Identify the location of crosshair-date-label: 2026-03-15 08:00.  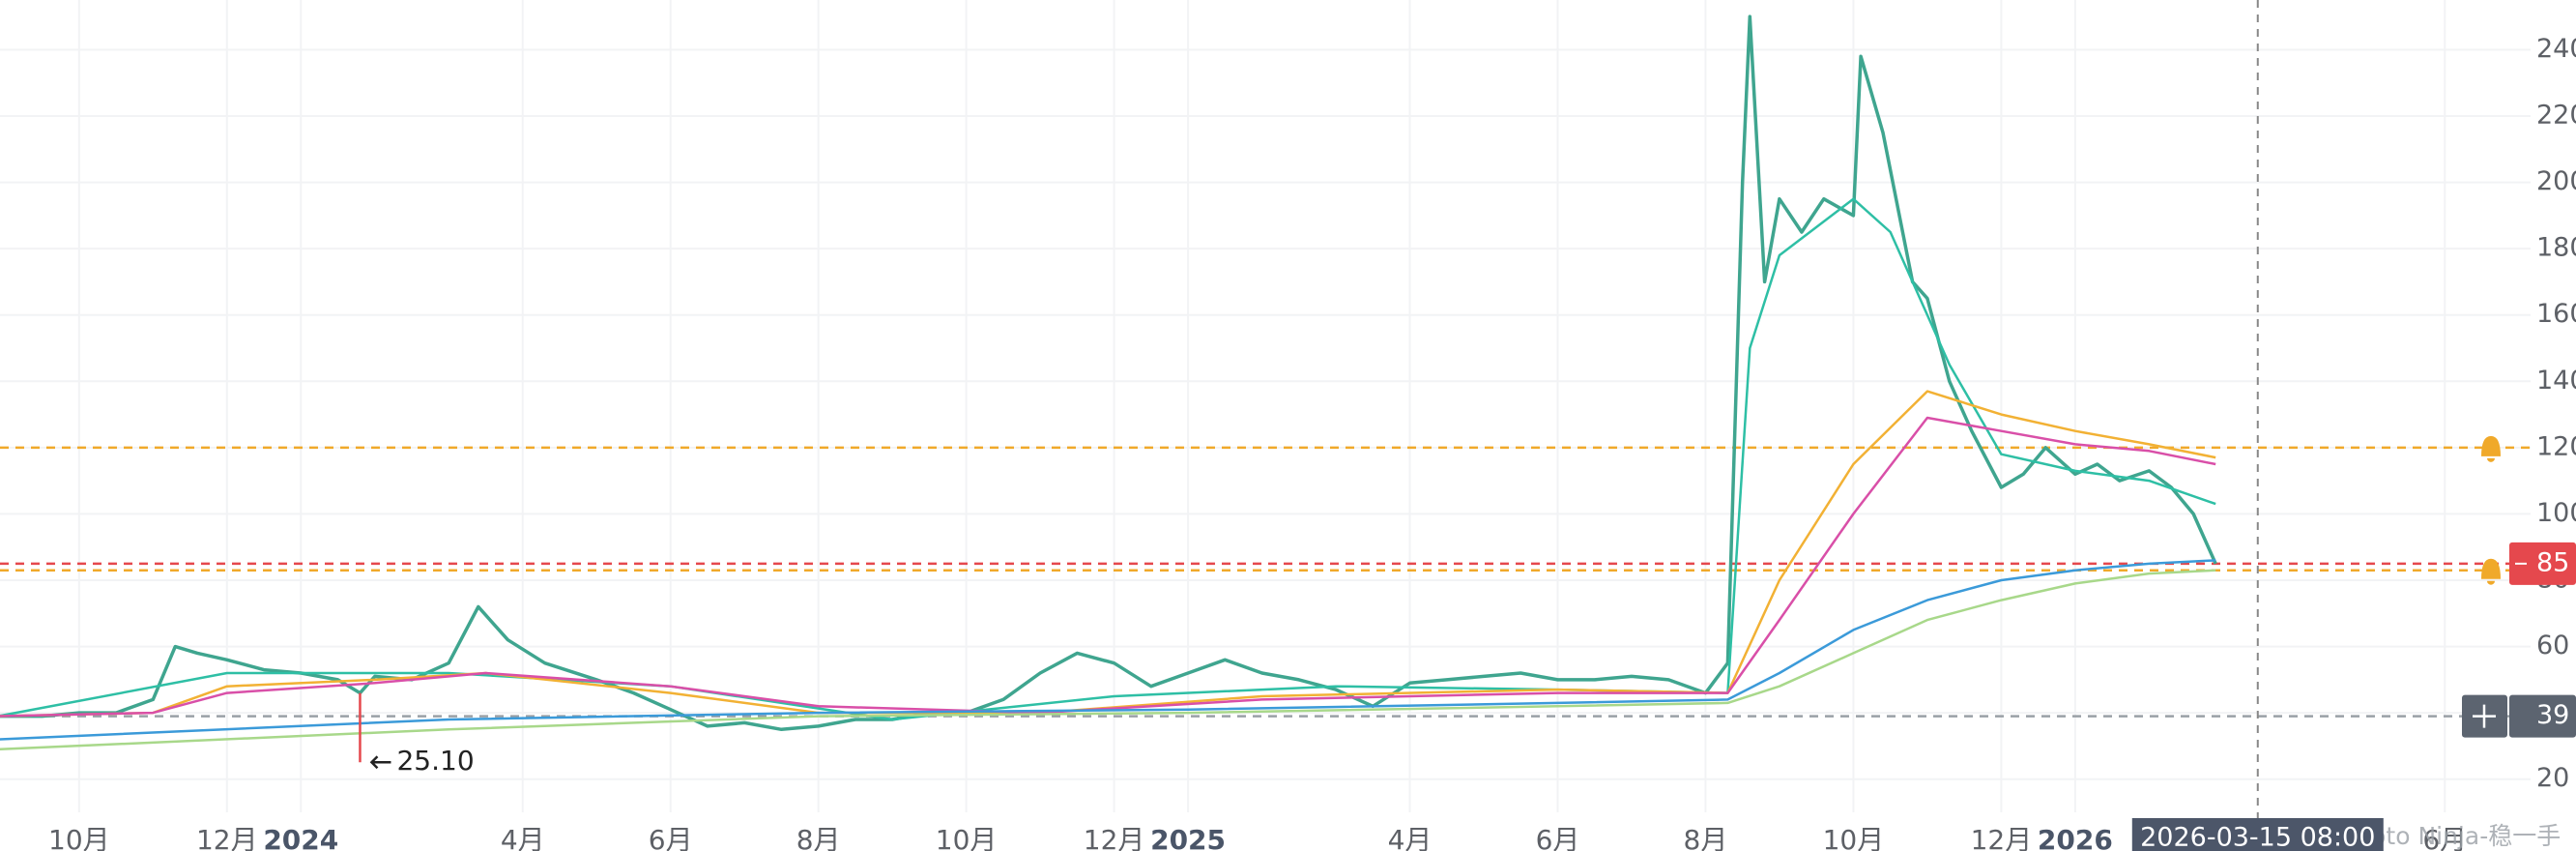
(2257, 837).